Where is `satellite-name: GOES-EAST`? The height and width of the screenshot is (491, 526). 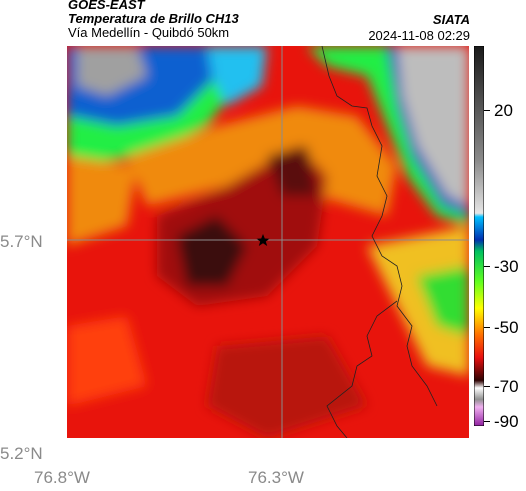
satellite-name: GOES-EAST is located at coordinates (106, 6).